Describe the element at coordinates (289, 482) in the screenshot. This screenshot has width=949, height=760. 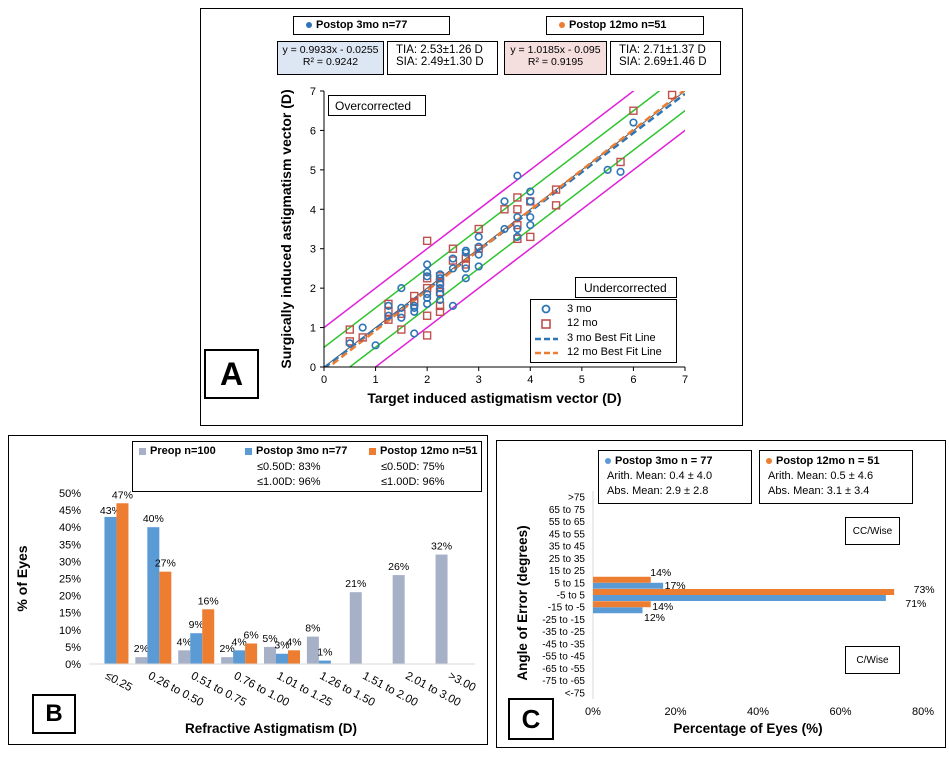
I see `legend-b-3mo-line2: ≤1.00D: 96%` at that location.